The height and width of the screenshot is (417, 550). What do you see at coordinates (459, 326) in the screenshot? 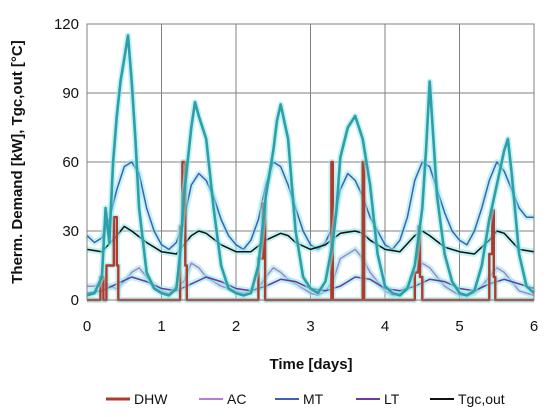
I see `x-tick-label: 5` at bounding box center [459, 326].